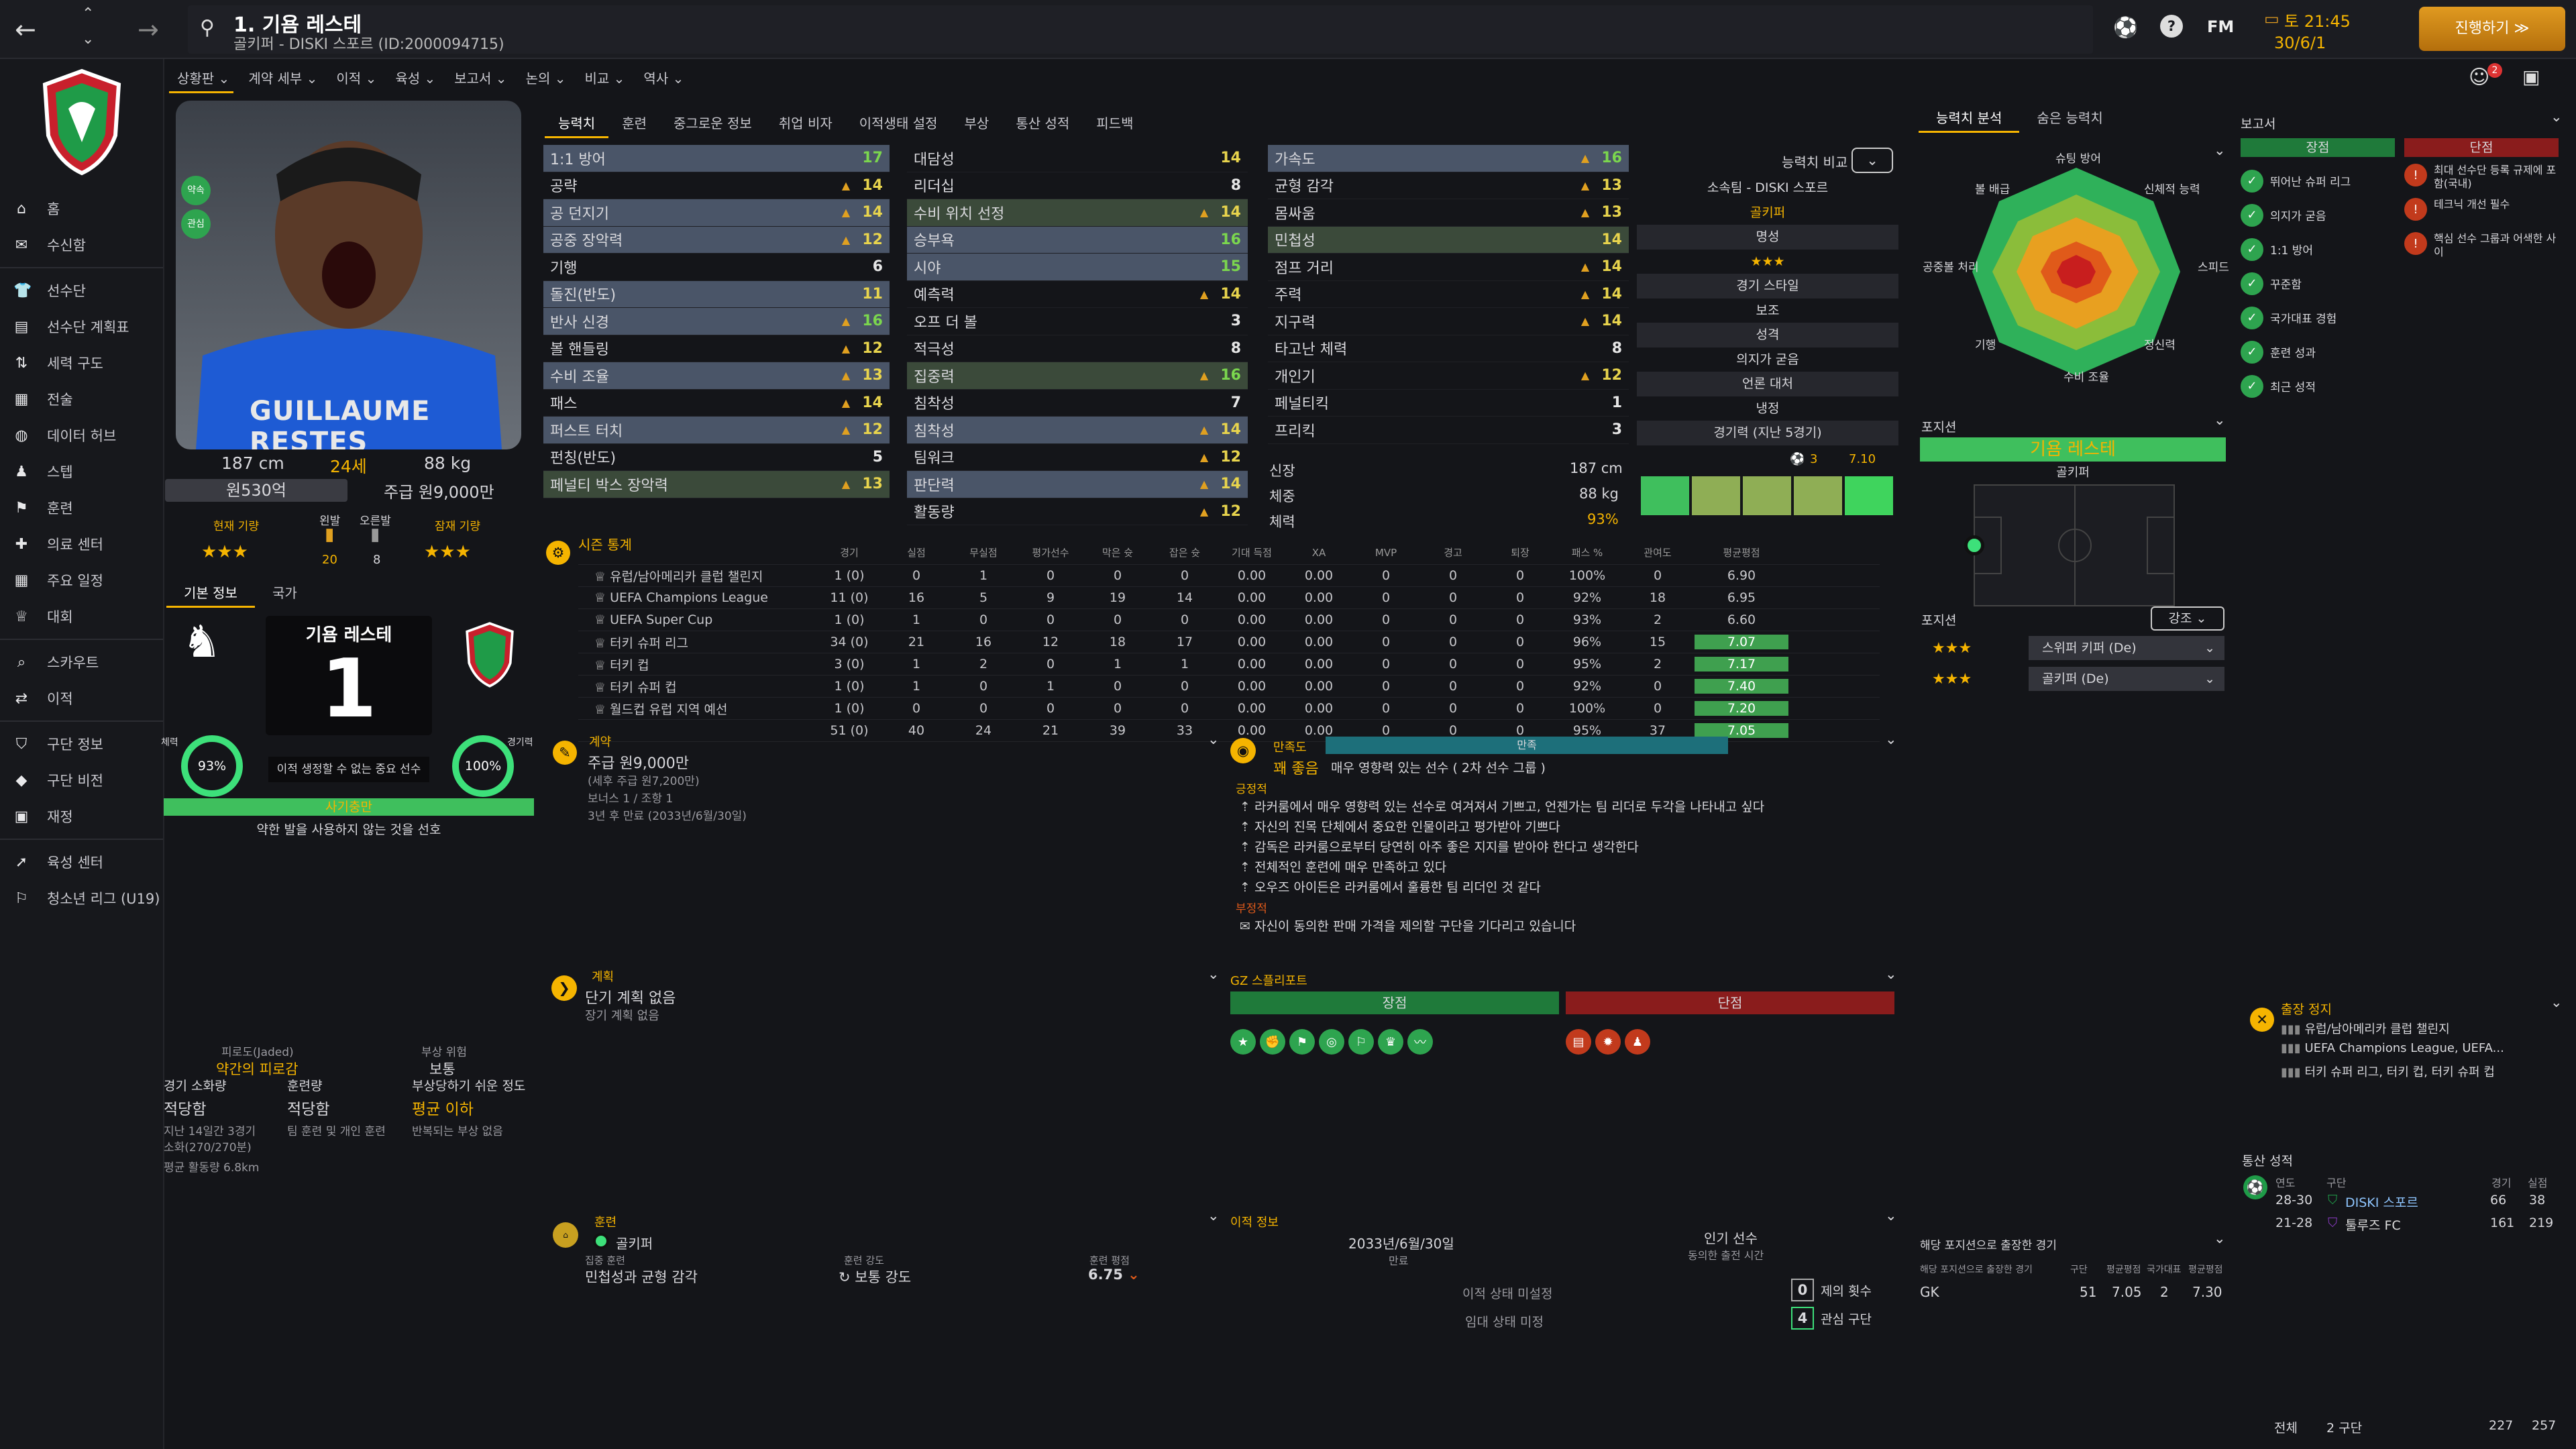 The height and width of the screenshot is (1449, 2576). I want to click on attribute-row: 수비 위치 선정 ▲ 14, so click(1077, 213).